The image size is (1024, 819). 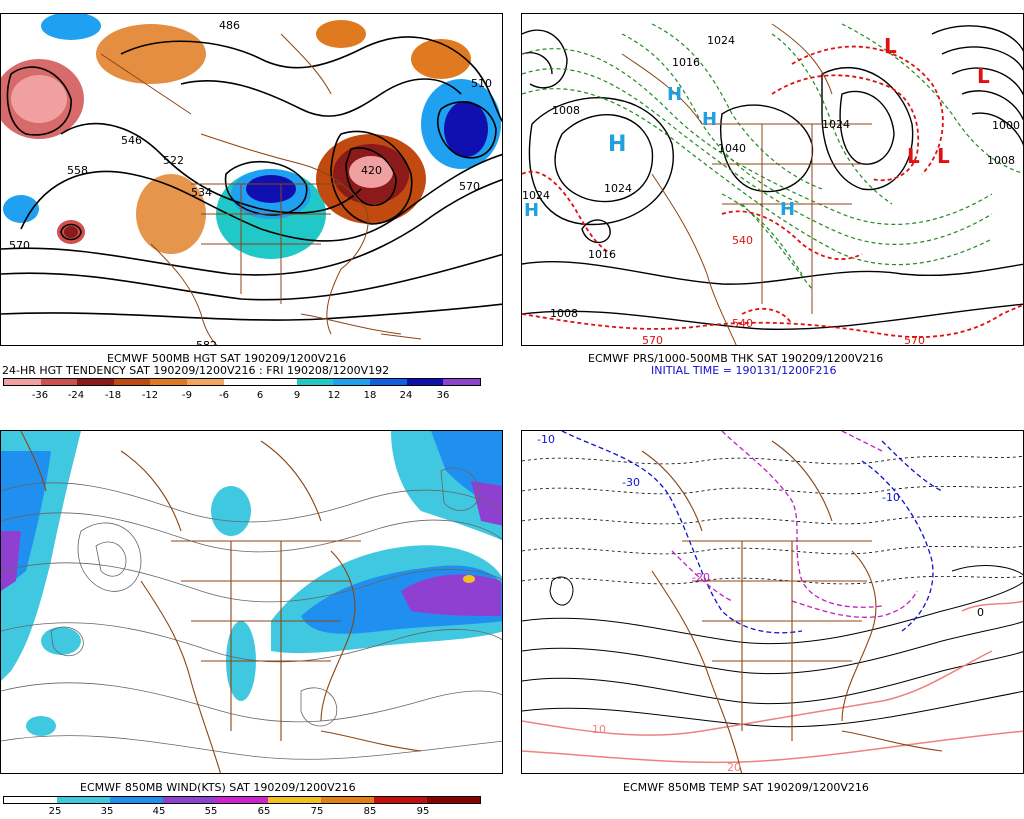 What do you see at coordinates (297, 395) in the screenshot?
I see `hgt-cbar-tick: 9` at bounding box center [297, 395].